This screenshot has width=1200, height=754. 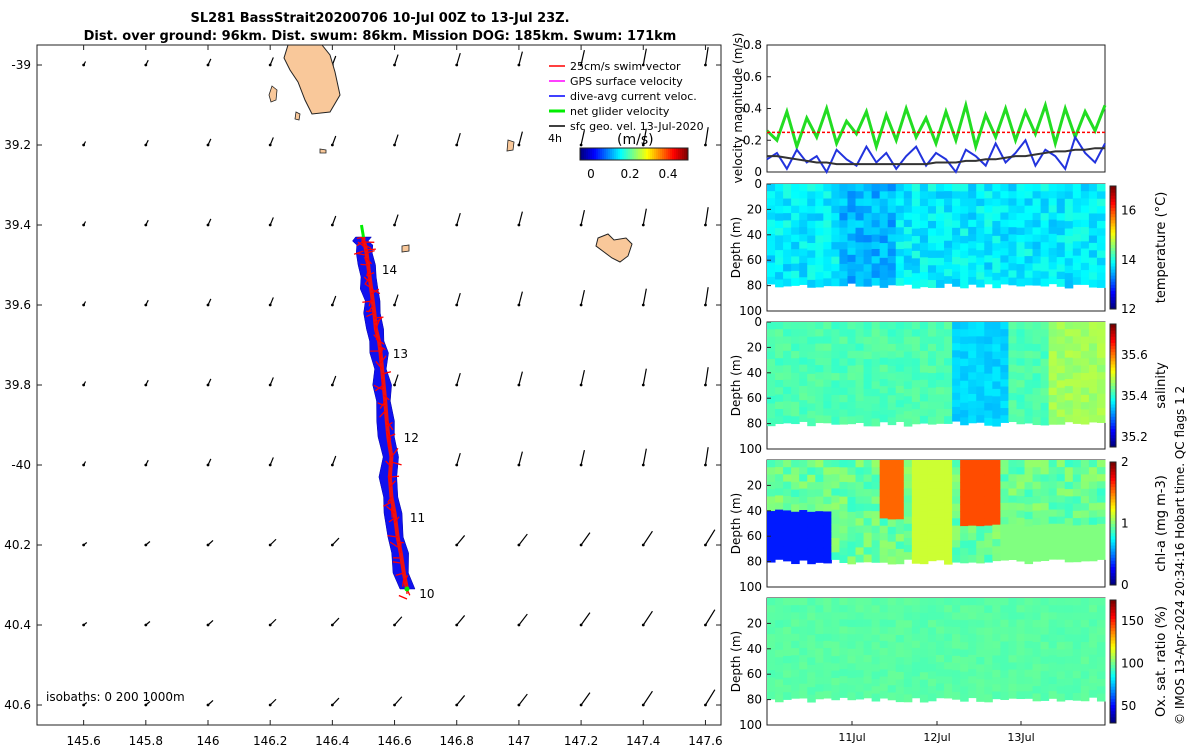 What do you see at coordinates (607, 154) in the screenshot?
I see `map-cbar-cell` at bounding box center [607, 154].